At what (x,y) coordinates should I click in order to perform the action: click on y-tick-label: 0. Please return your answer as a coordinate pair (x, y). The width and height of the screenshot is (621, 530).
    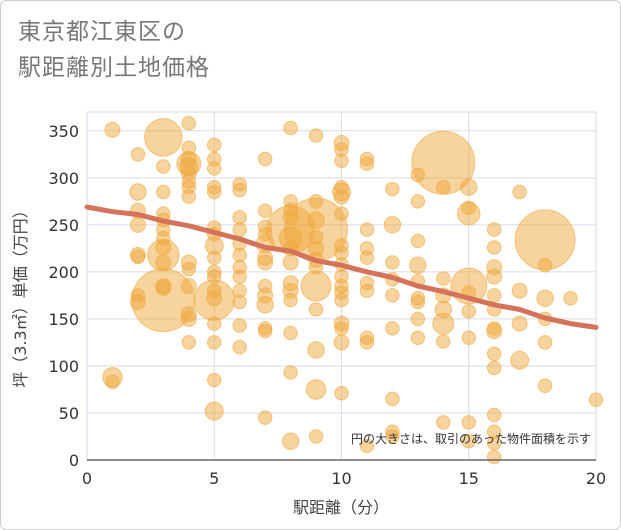
    Looking at the image, I should click on (74, 460).